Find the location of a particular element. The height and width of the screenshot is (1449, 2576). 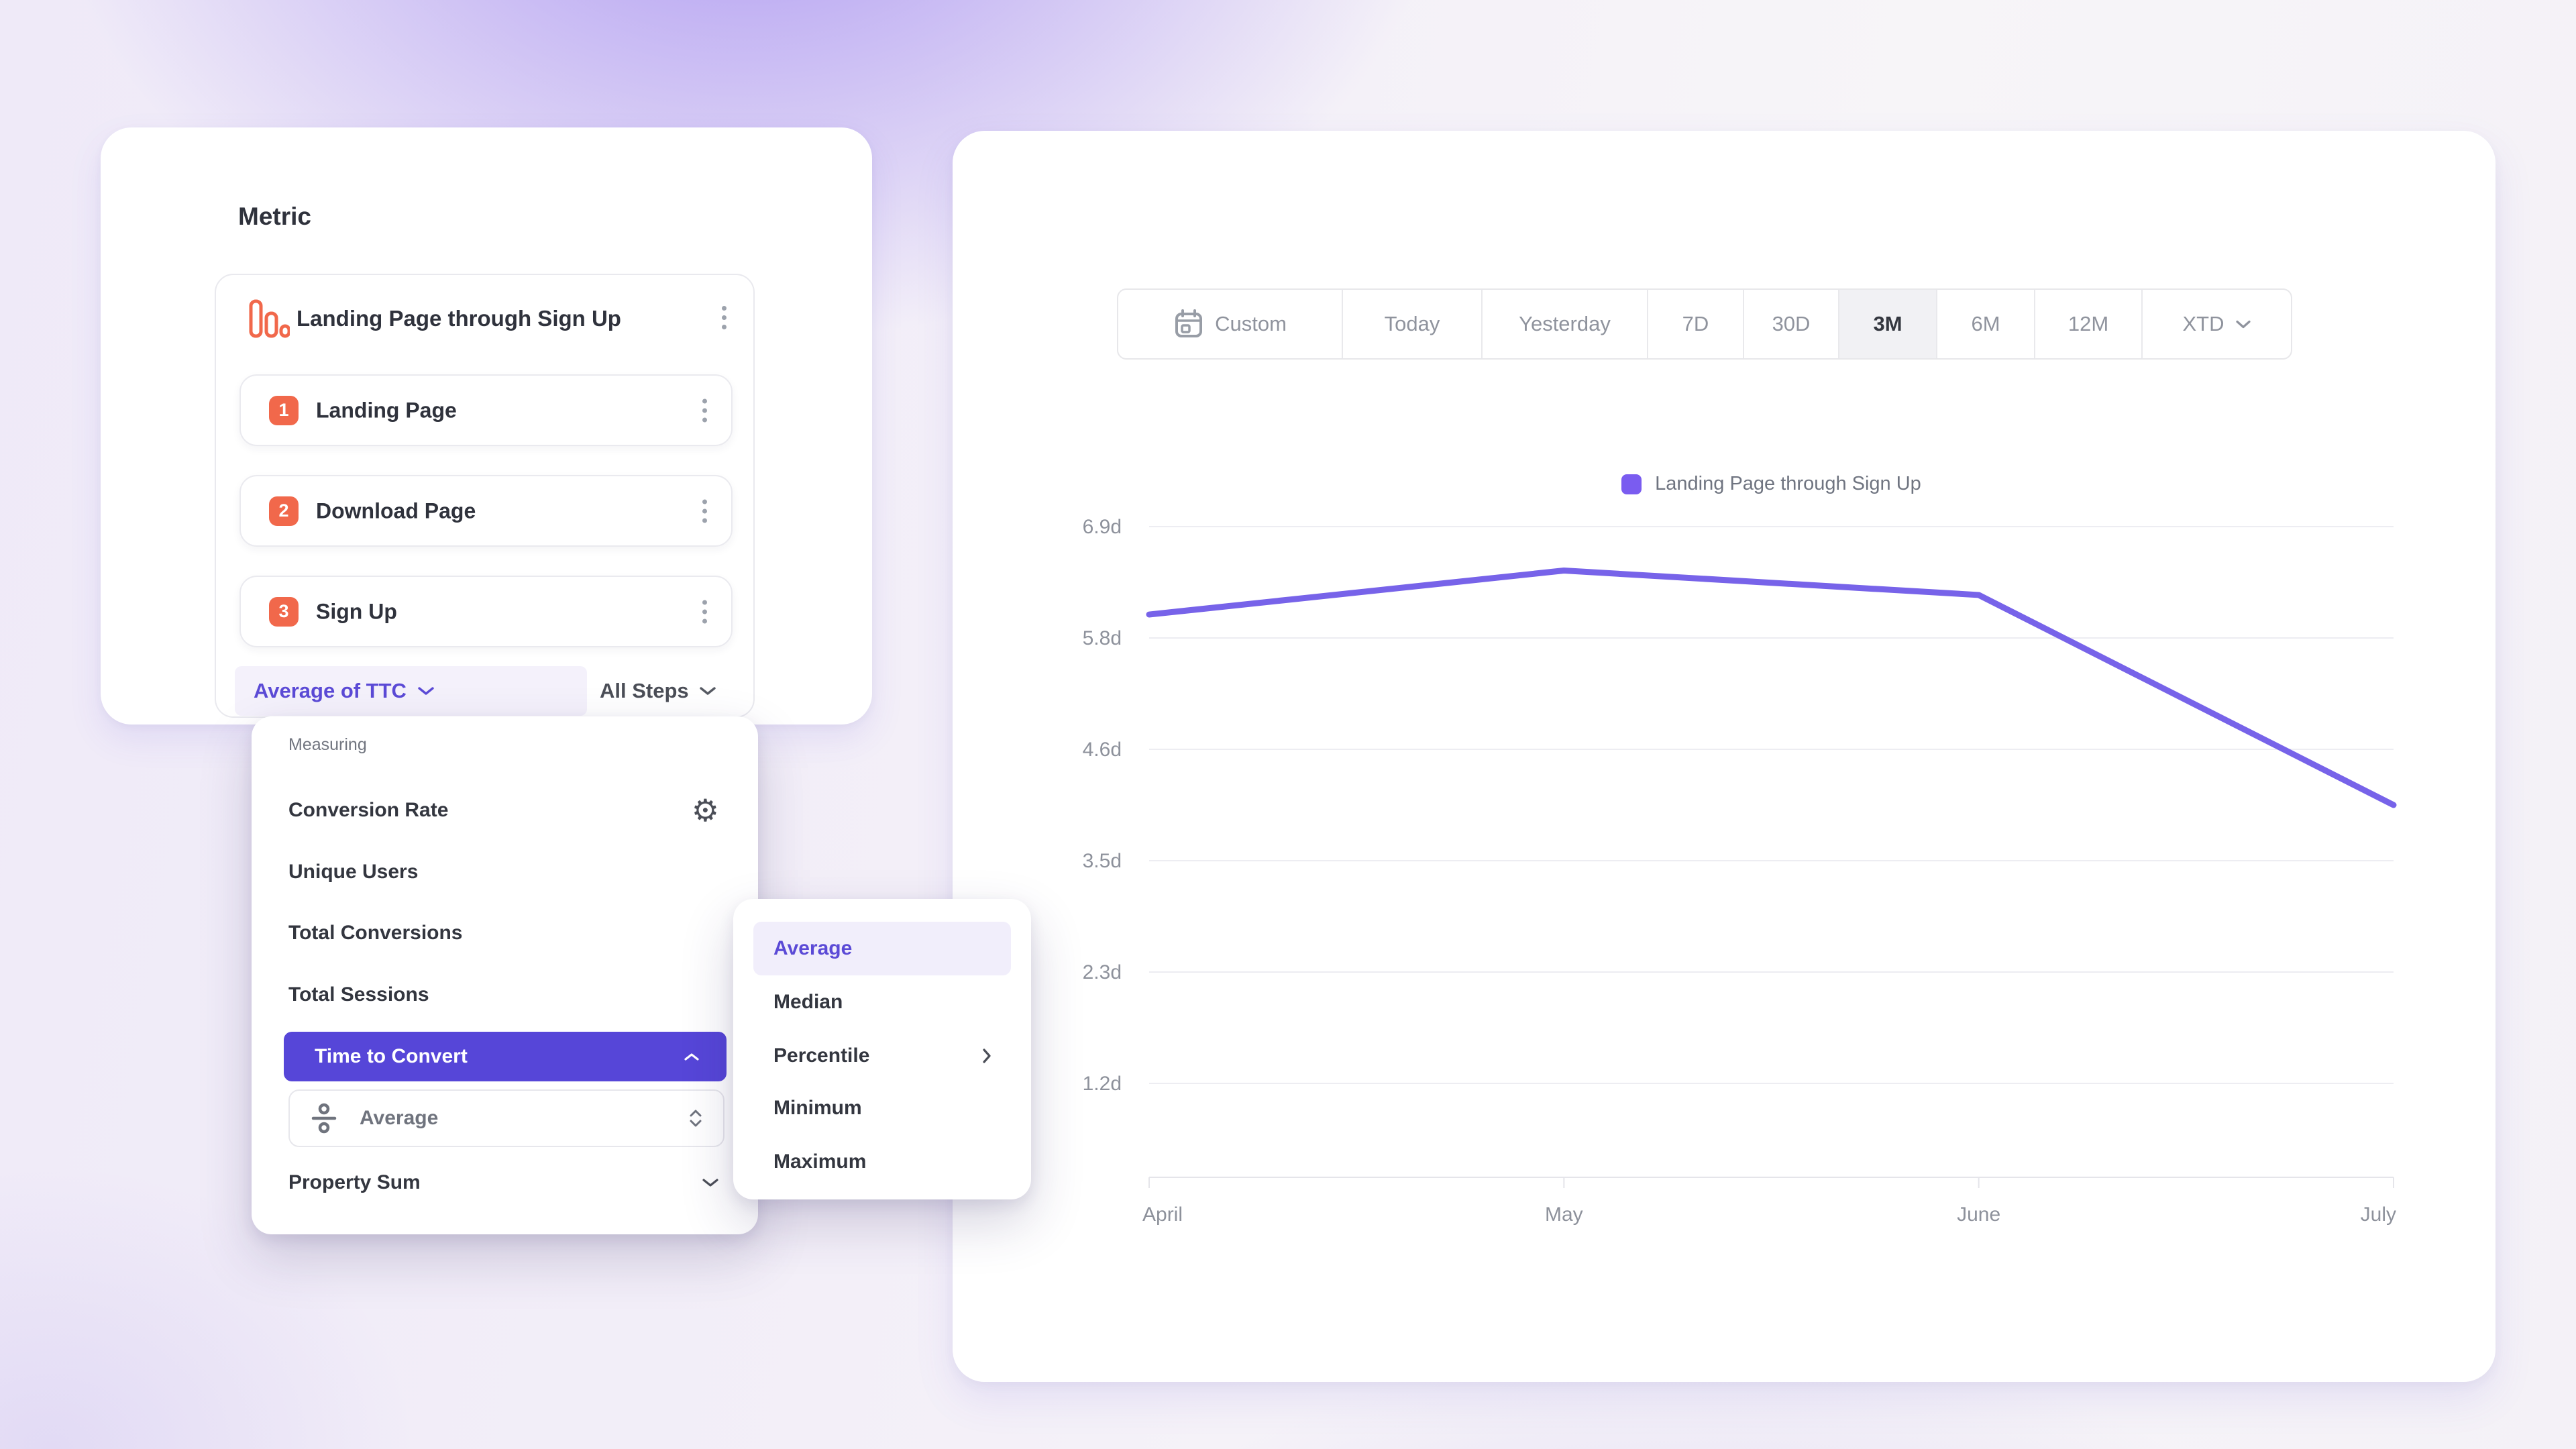

submenu-item-median: Median is located at coordinates (808, 1002).